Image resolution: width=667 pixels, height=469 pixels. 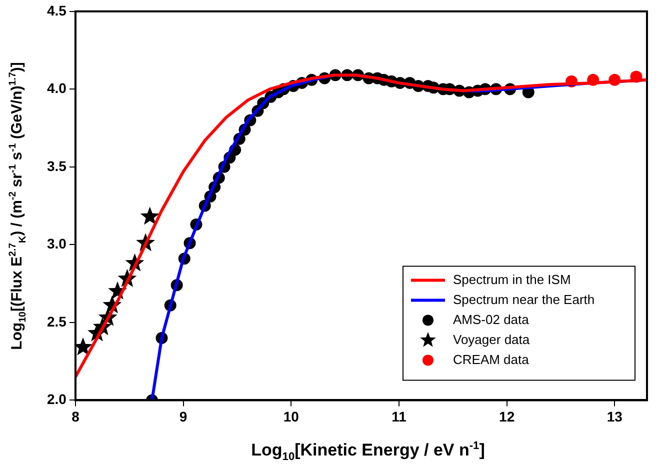 What do you see at coordinates (56, 321) in the screenshot?
I see `y-tick-label: 2.5` at bounding box center [56, 321].